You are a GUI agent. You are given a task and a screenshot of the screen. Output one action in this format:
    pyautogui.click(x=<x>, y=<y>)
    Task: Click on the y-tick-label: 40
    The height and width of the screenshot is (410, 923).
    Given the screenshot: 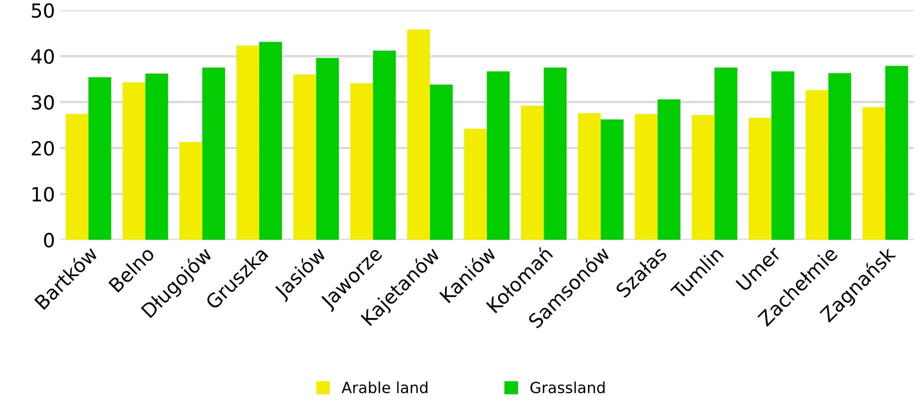 What is the action you would take?
    pyautogui.click(x=42, y=56)
    